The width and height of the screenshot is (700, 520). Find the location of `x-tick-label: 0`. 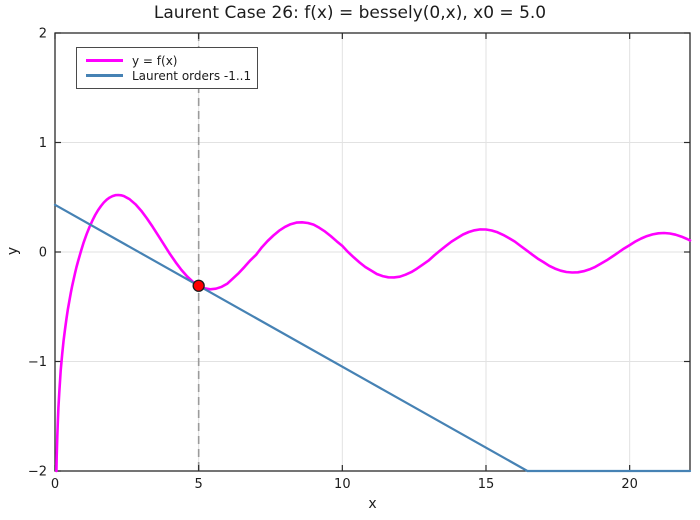

x-tick-label: 0 is located at coordinates (55, 484).